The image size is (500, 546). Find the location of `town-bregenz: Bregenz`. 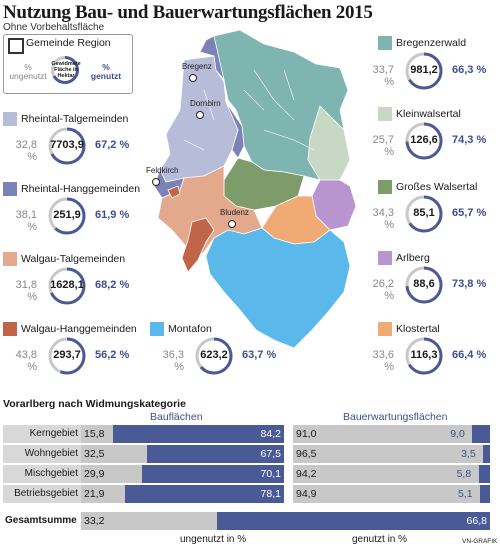

town-bregenz: Bregenz is located at coordinates (197, 66).